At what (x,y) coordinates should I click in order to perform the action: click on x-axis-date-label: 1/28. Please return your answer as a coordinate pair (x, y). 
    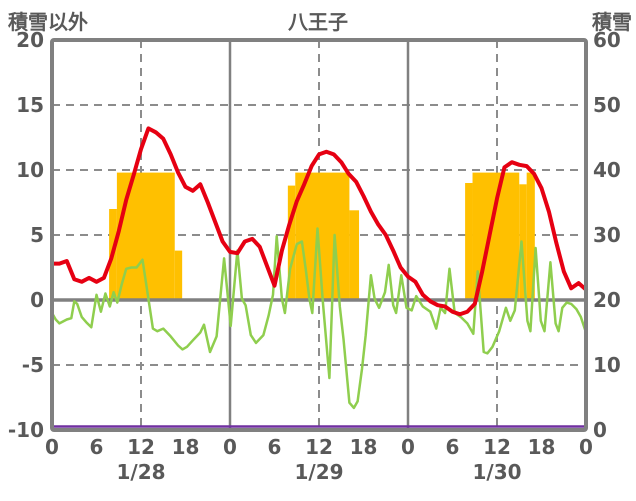
    Looking at the image, I should click on (141, 472).